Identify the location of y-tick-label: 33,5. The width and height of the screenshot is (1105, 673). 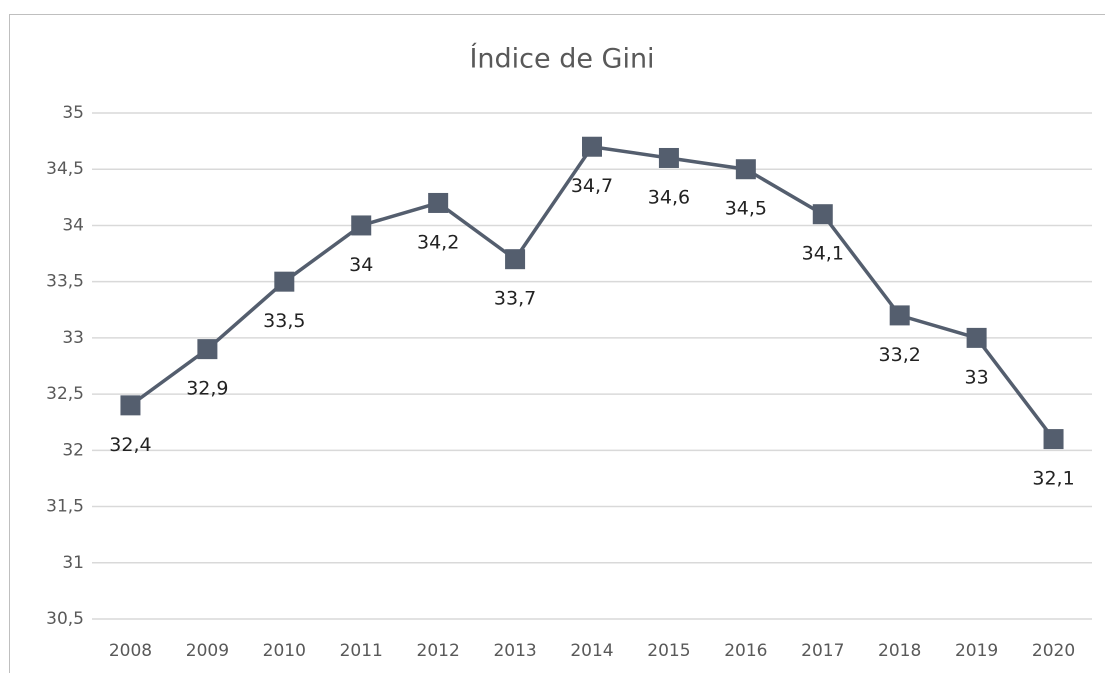
(65, 282).